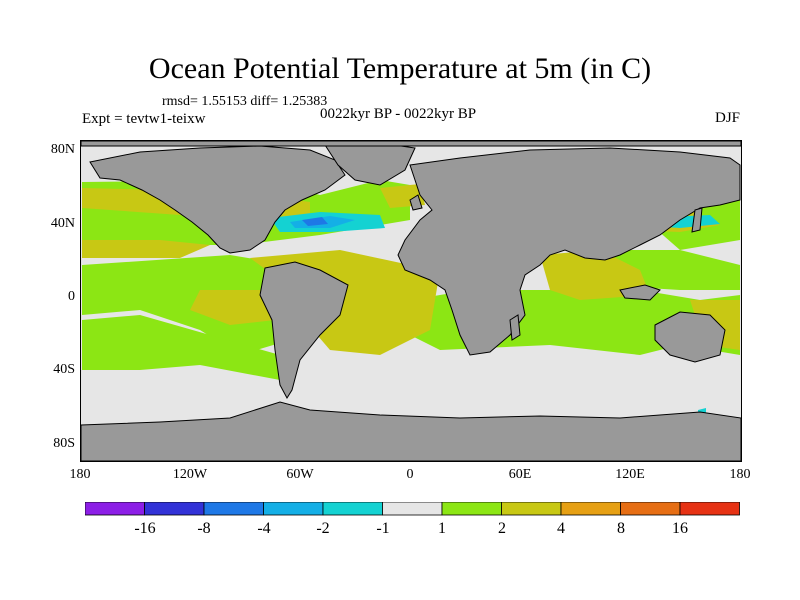  What do you see at coordinates (520, 474) in the screenshot?
I see `lon-label-60e: 60E` at bounding box center [520, 474].